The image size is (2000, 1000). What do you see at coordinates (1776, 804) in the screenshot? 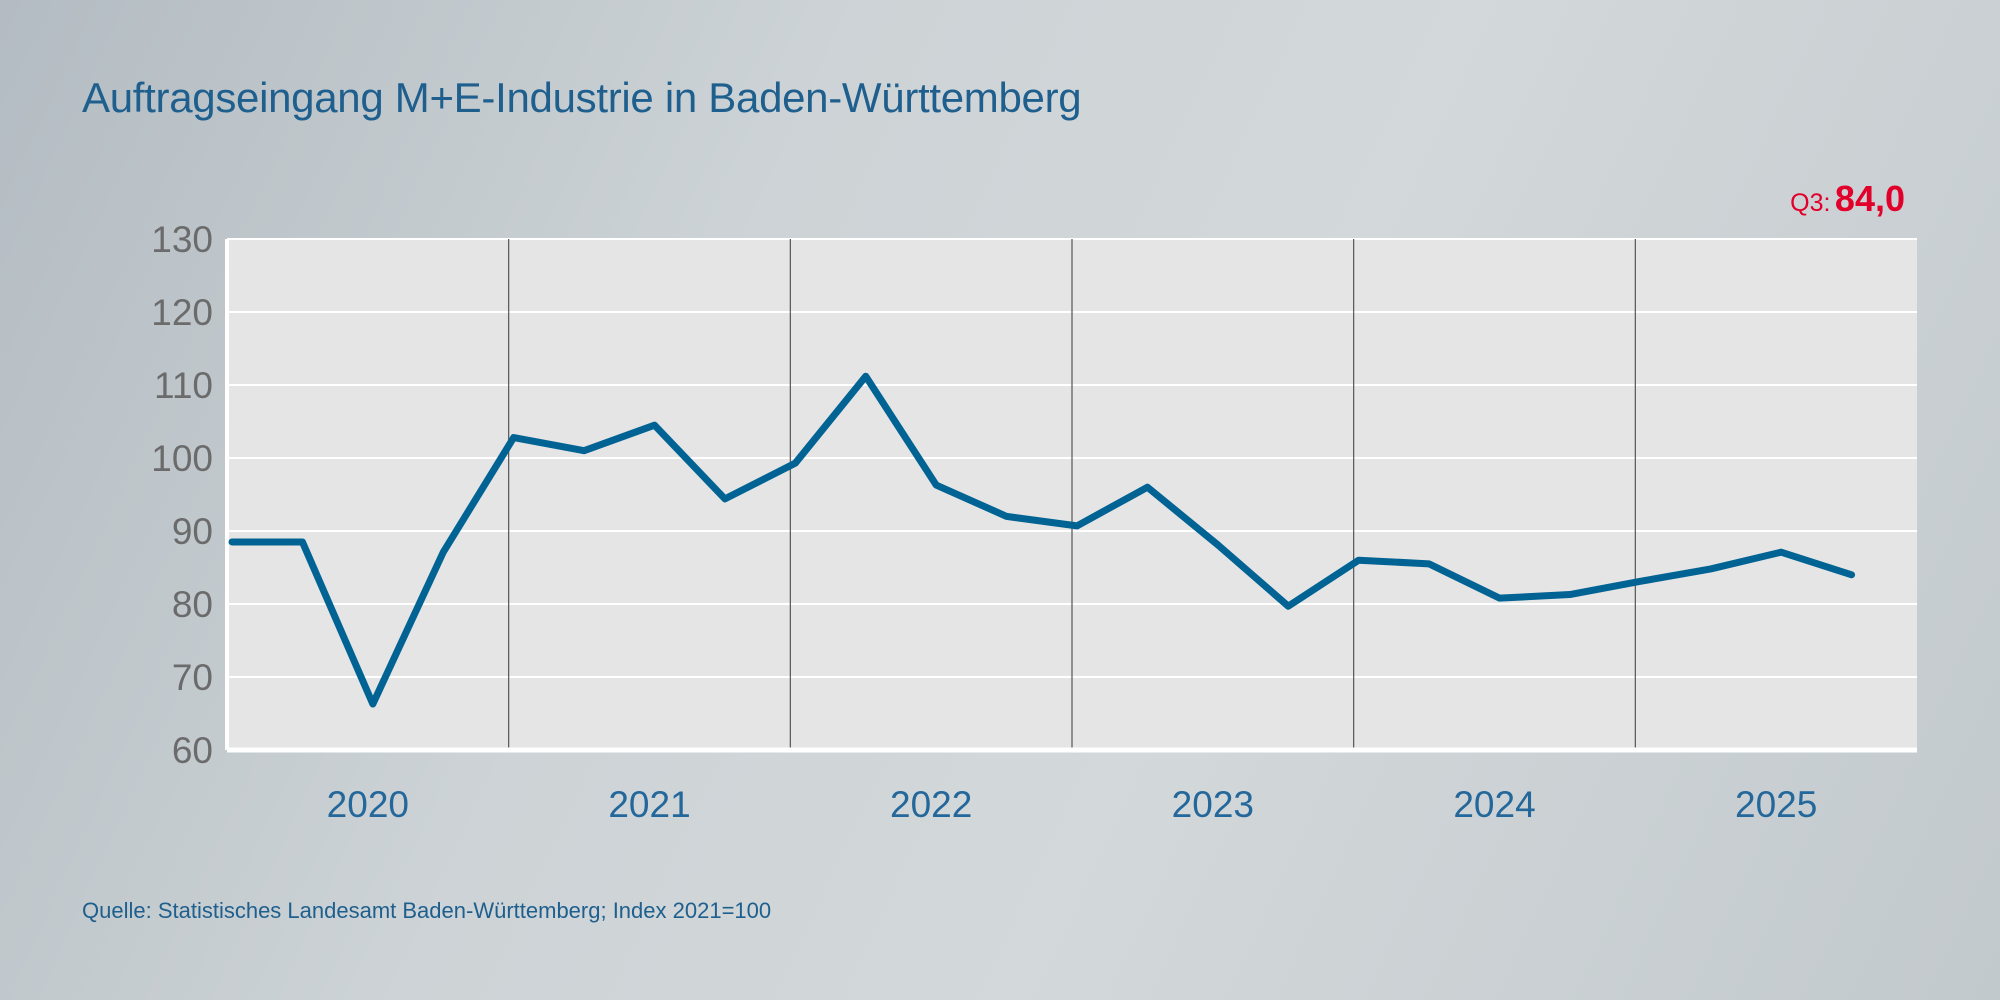
I see `x-tick-label: 2025` at bounding box center [1776, 804].